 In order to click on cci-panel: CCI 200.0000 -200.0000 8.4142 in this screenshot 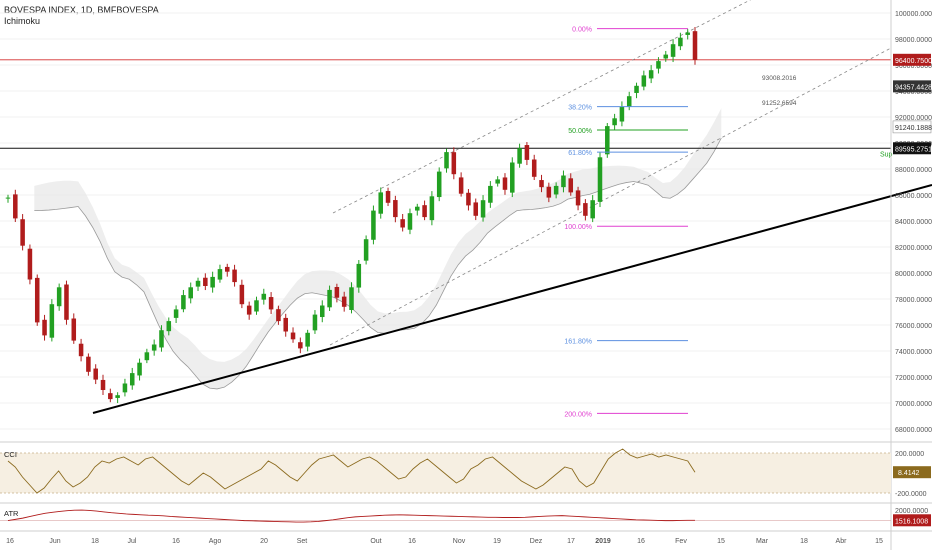, I will do `click(465, 473)`.